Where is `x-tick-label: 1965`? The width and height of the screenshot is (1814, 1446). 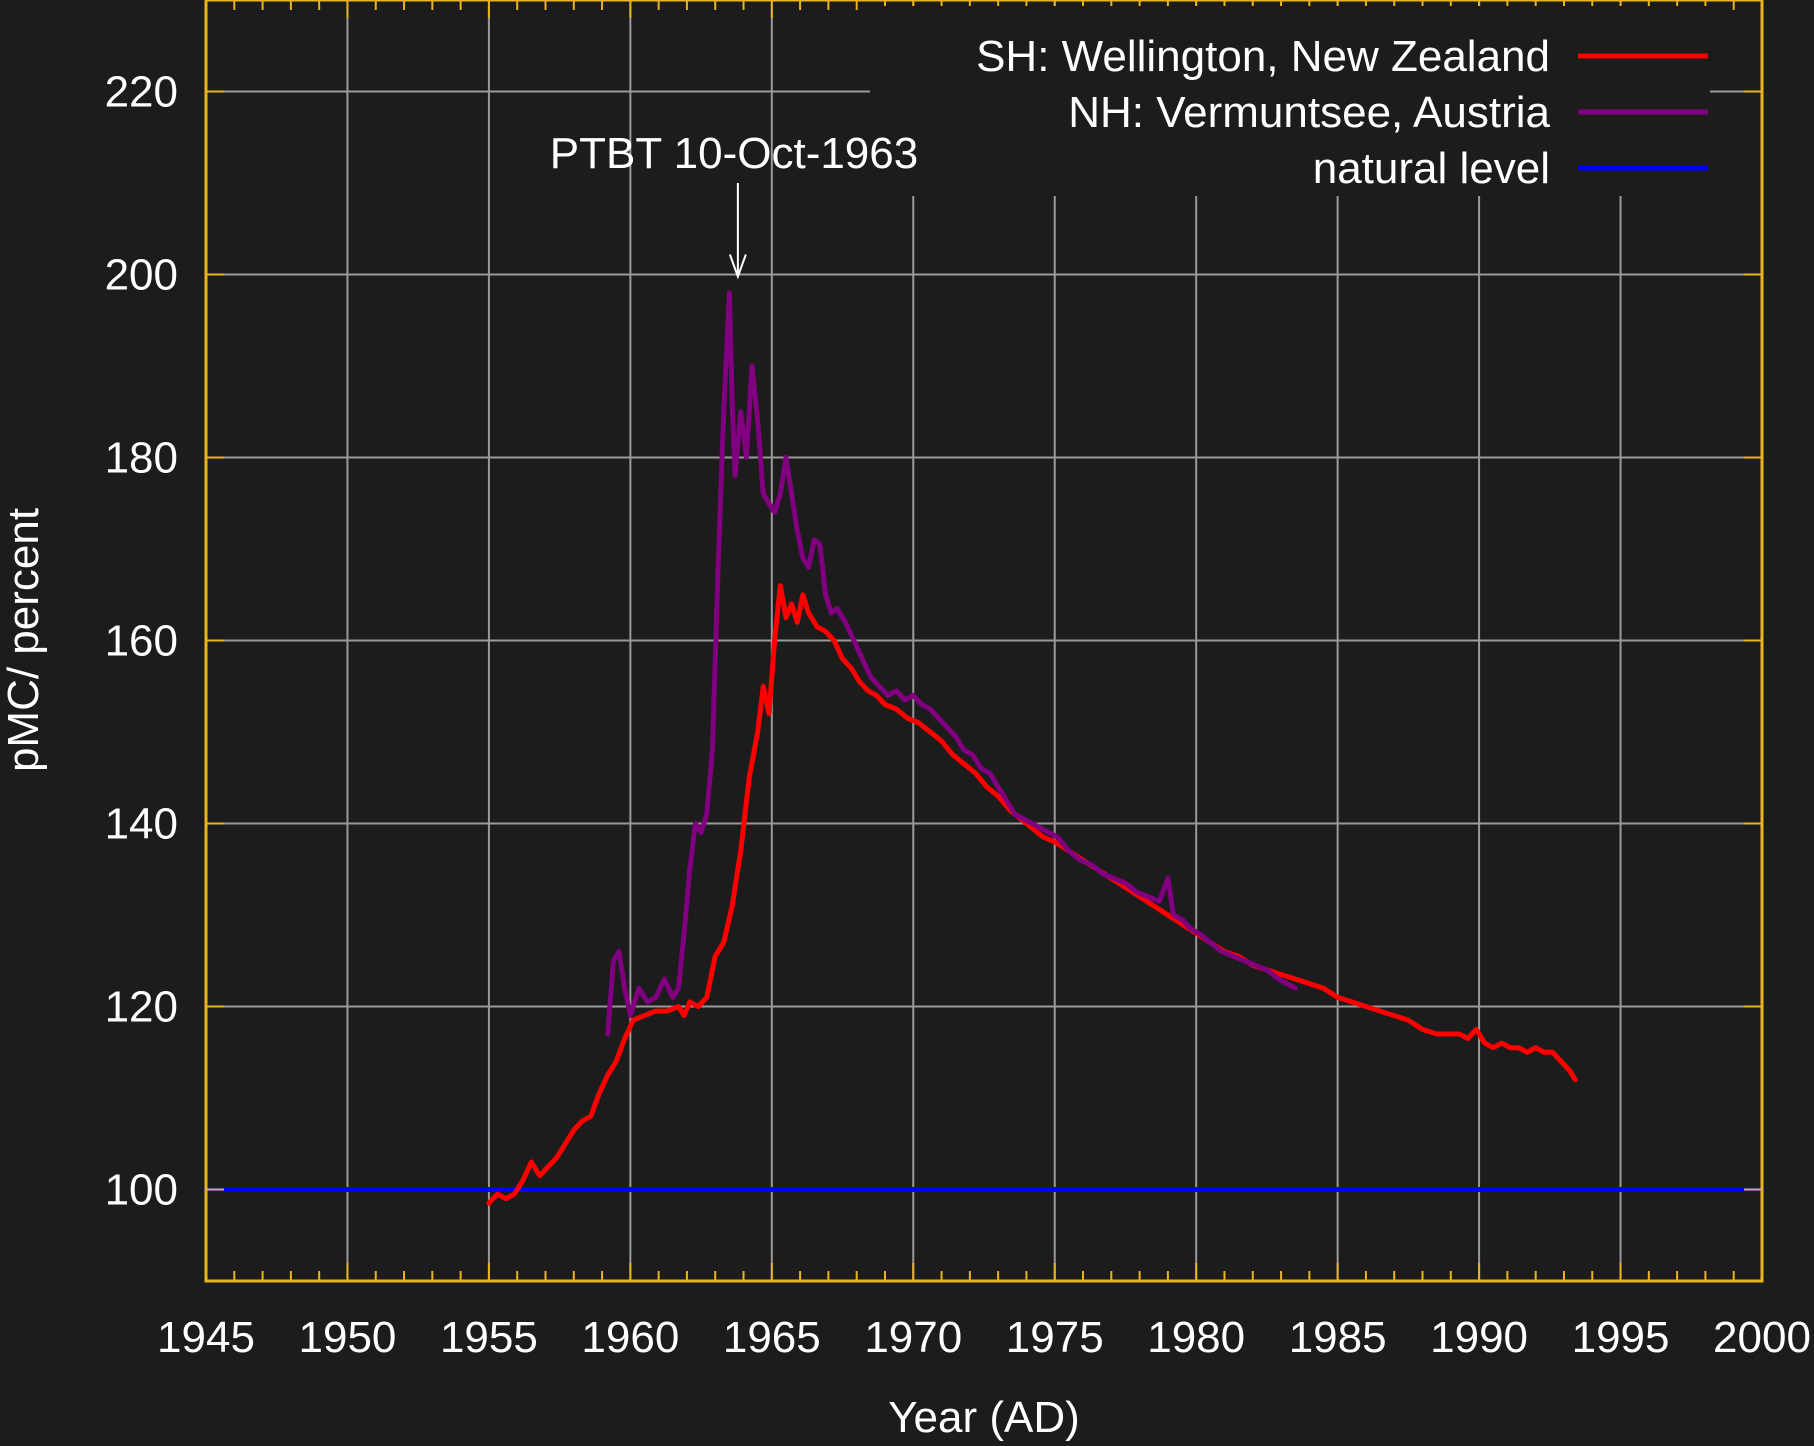
x-tick-label: 1965 is located at coordinates (772, 1337).